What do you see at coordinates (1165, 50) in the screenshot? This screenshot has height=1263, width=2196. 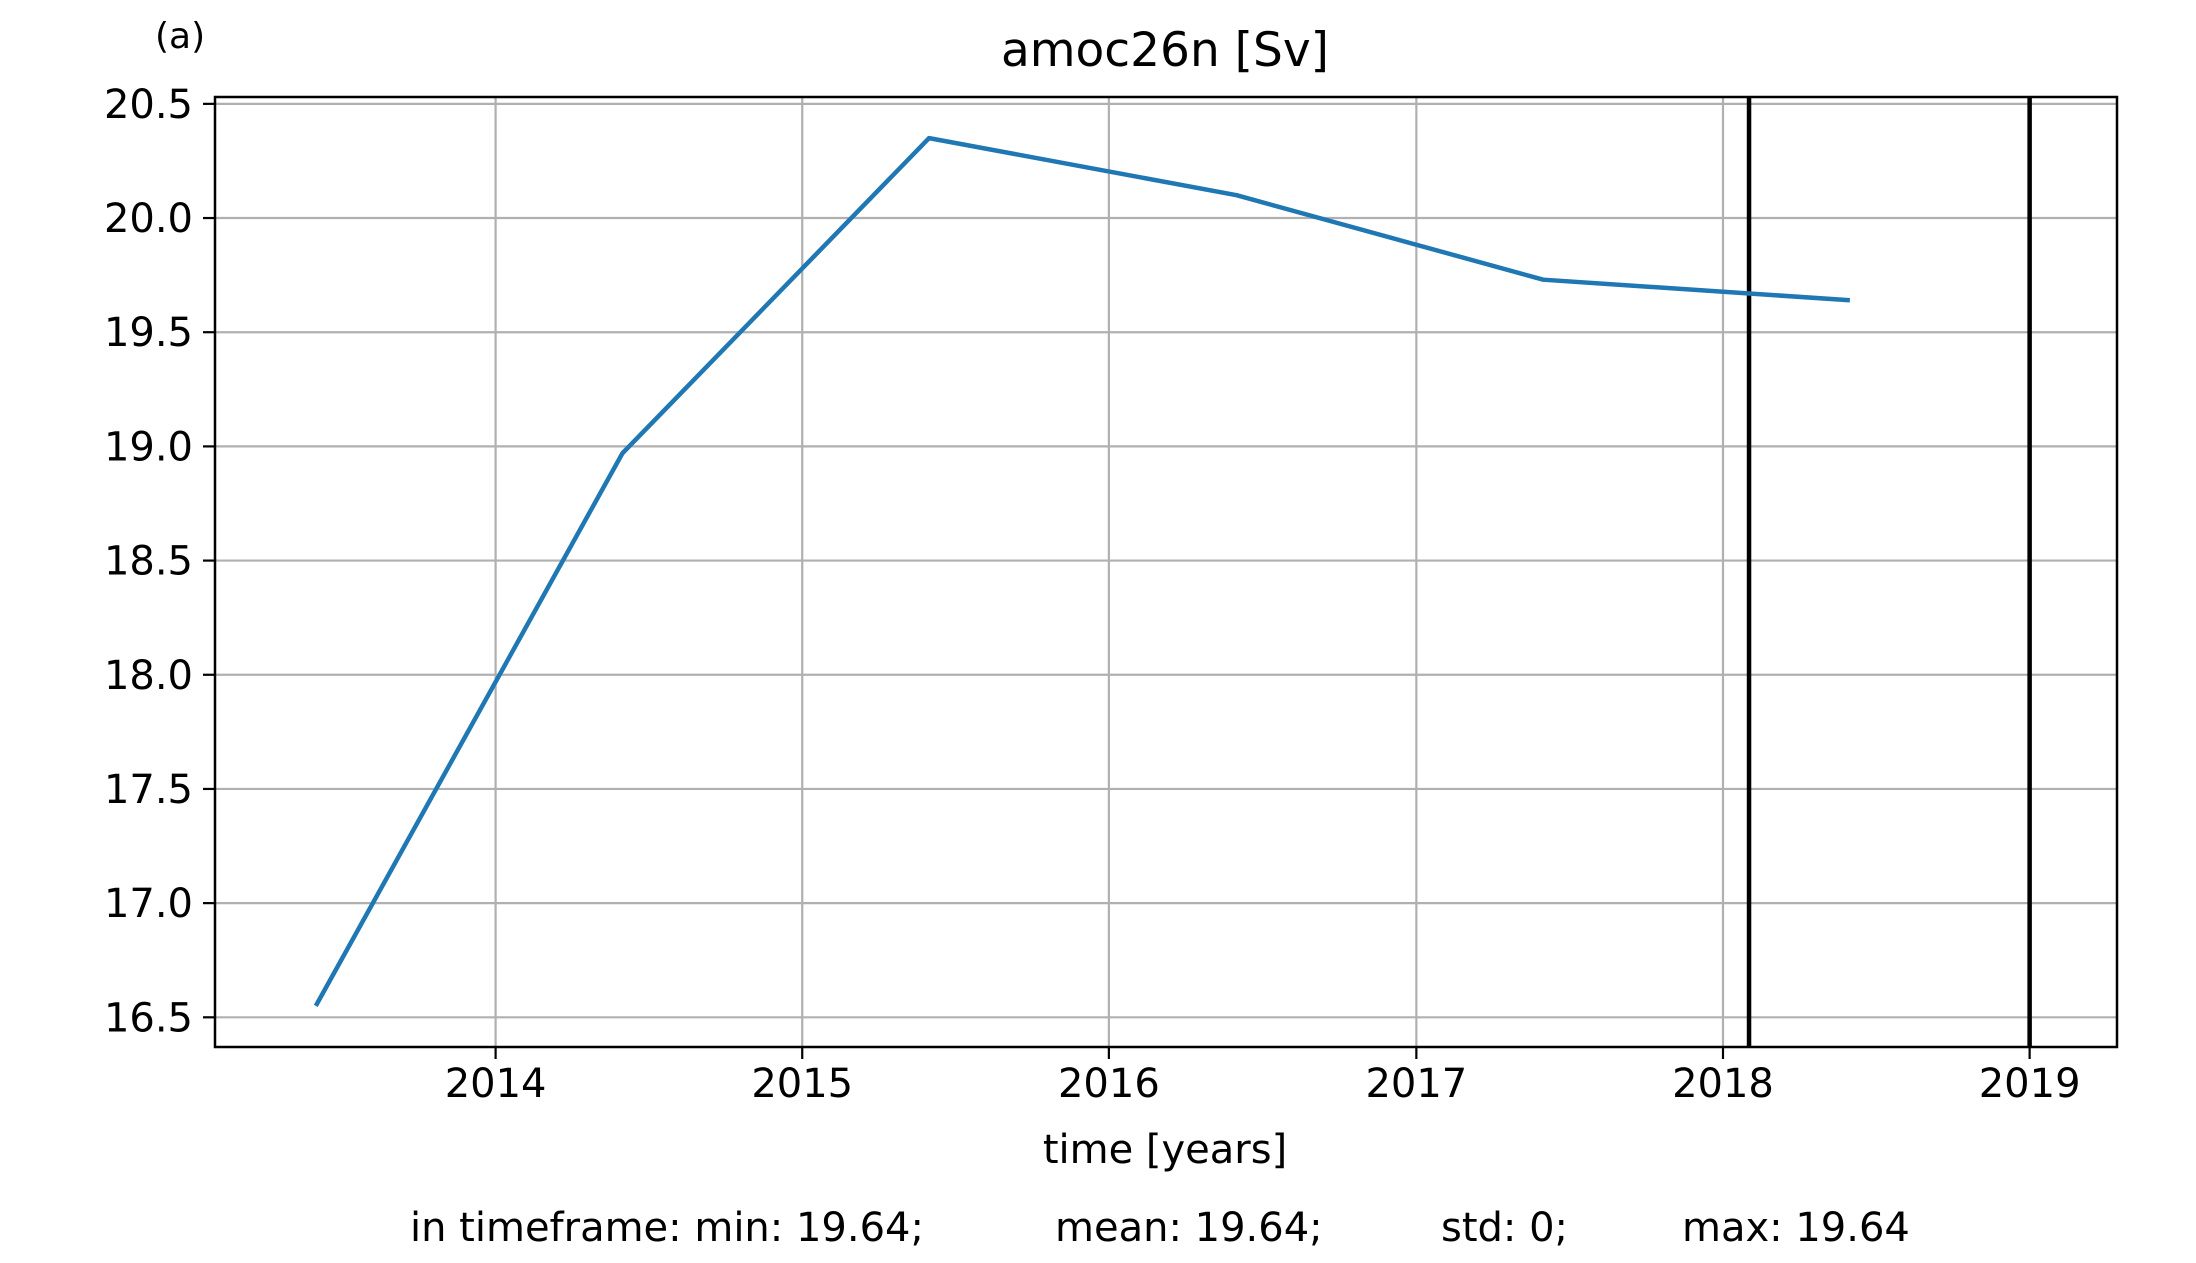 I see `chart-title: amoc26n [Sv]` at bounding box center [1165, 50].